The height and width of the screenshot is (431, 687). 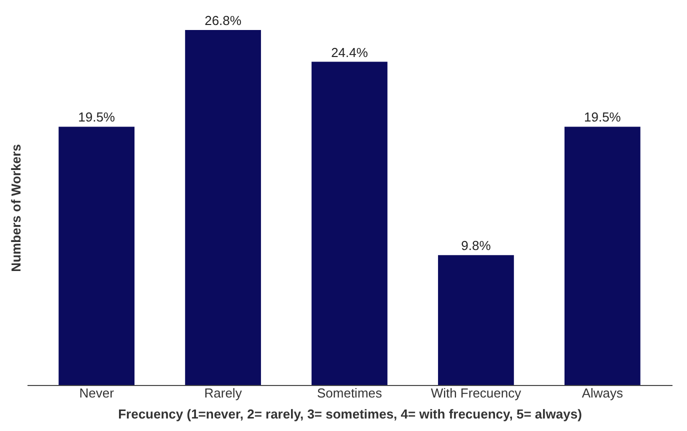 I want to click on data-label: 9.8%, so click(x=476, y=246).